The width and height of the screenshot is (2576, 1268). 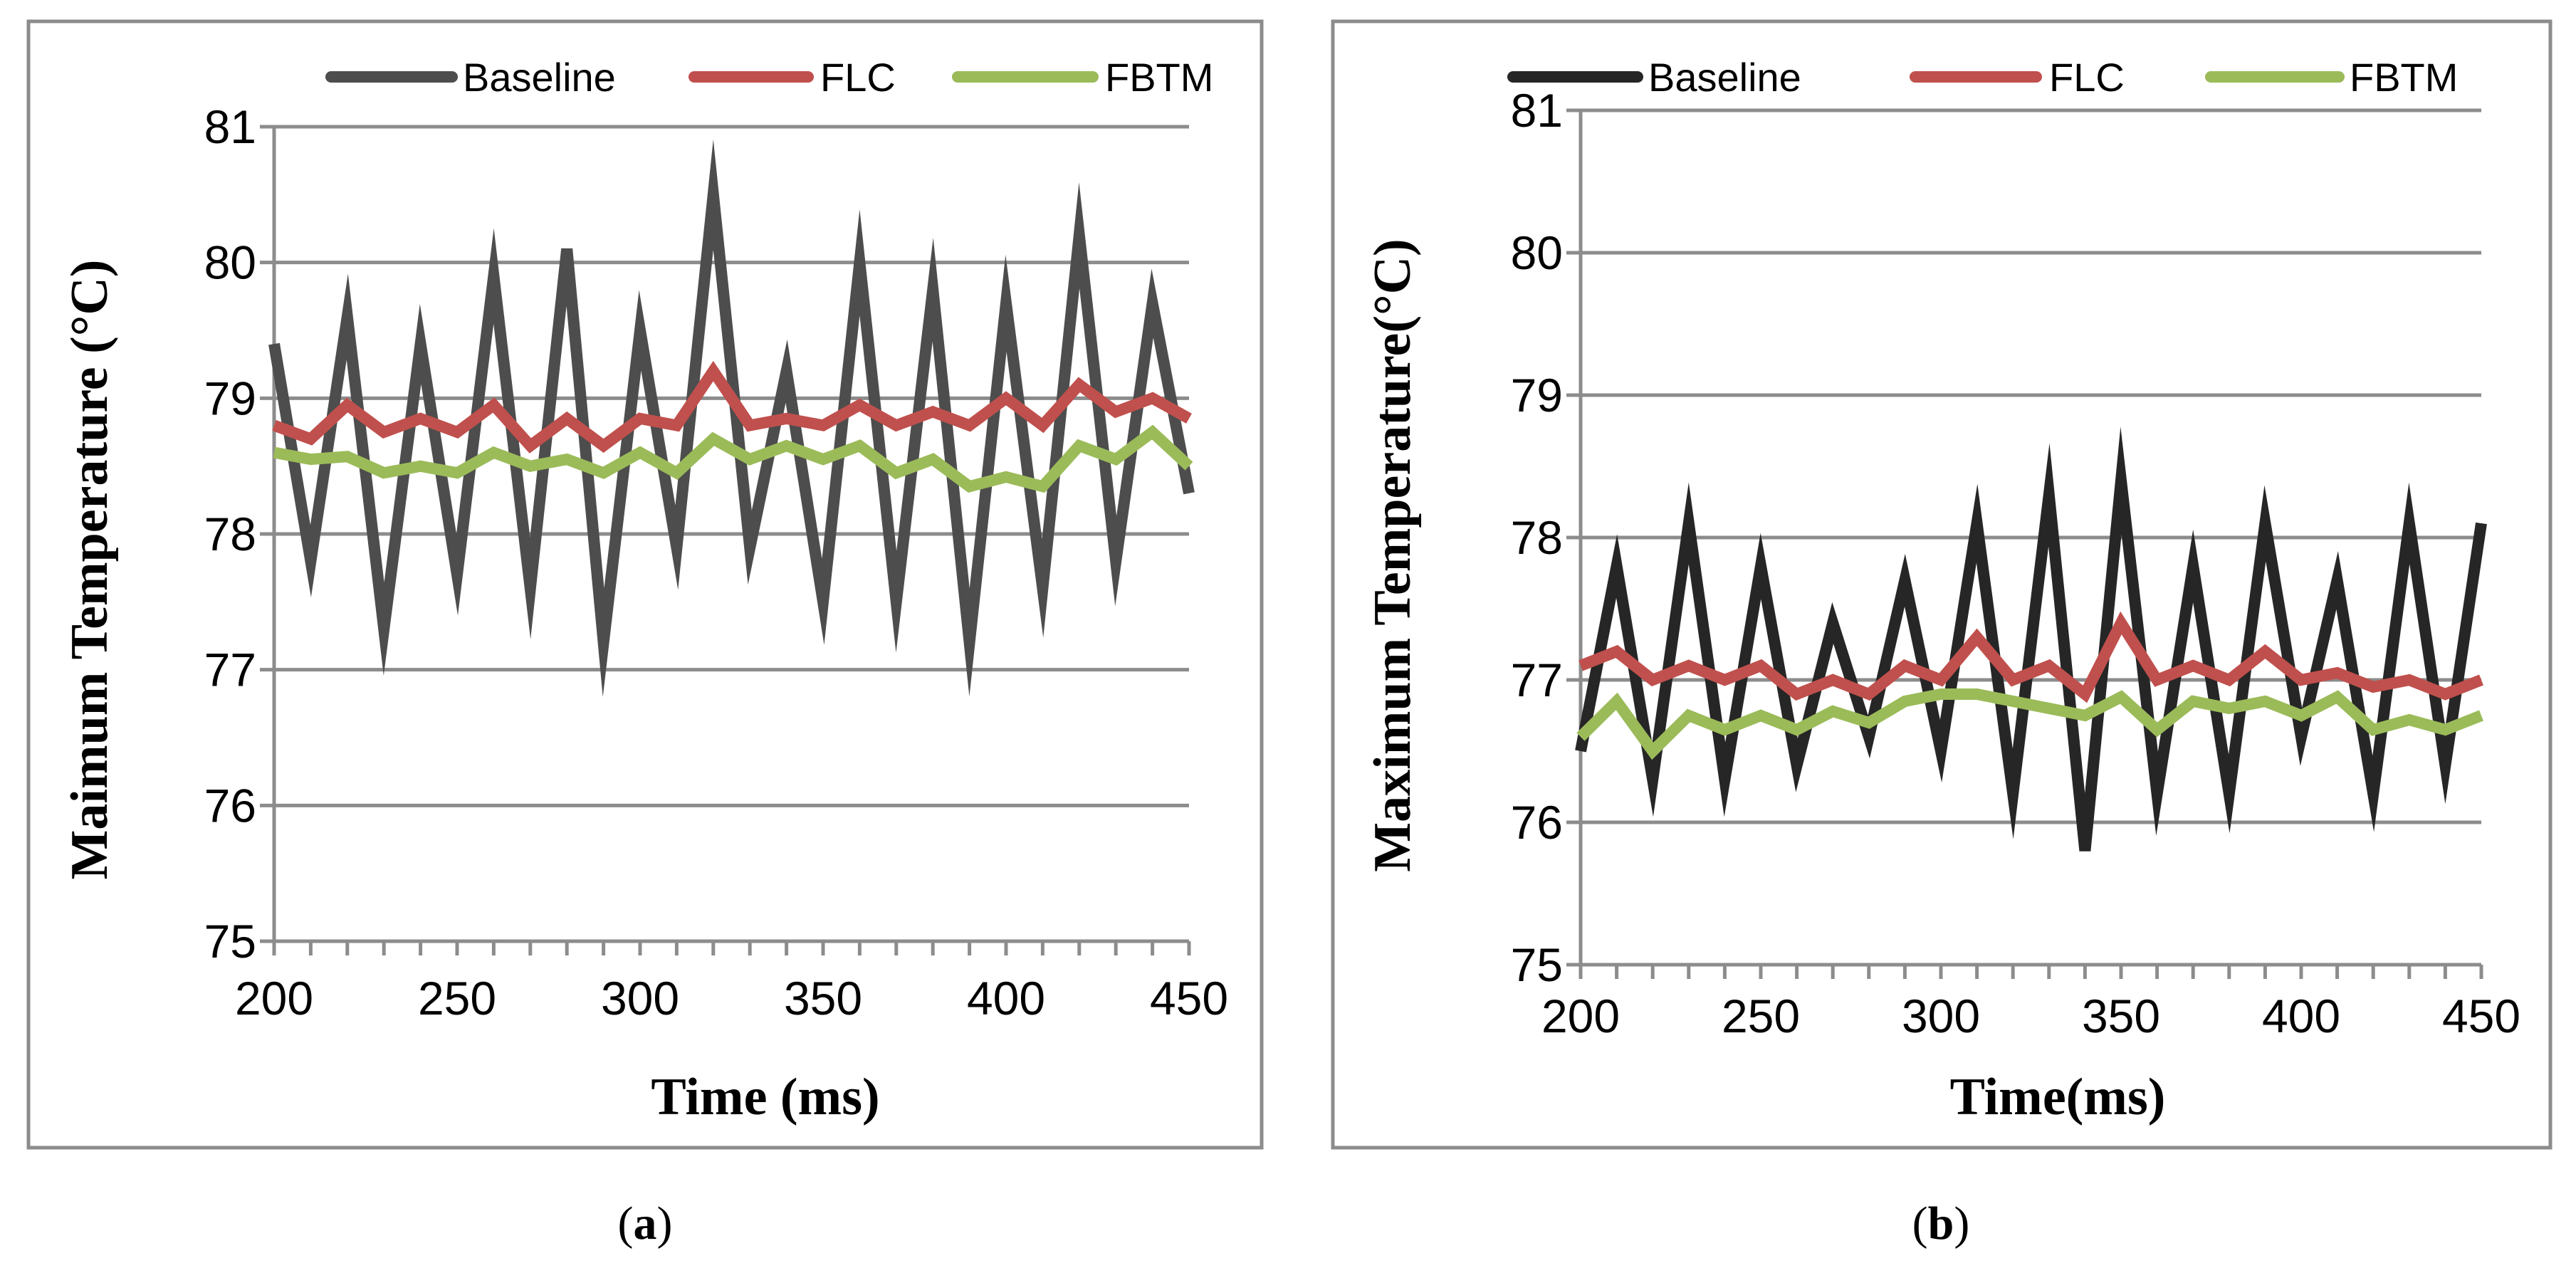 I want to click on panel-b-y-tick-labels: 75 76 77 78 79 80 81, so click(x=1537, y=537).